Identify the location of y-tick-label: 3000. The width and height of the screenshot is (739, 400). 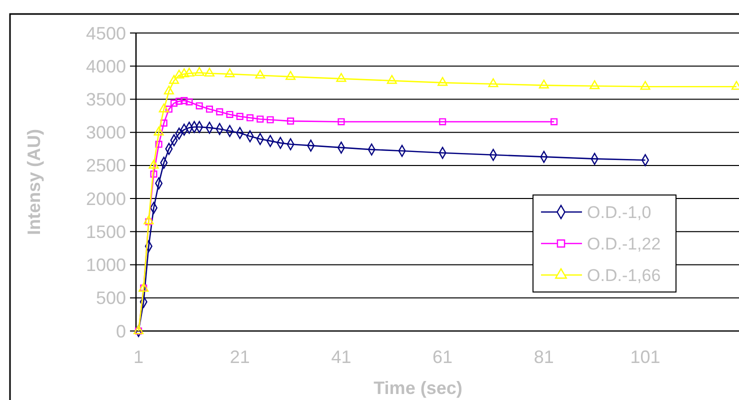
(106, 132).